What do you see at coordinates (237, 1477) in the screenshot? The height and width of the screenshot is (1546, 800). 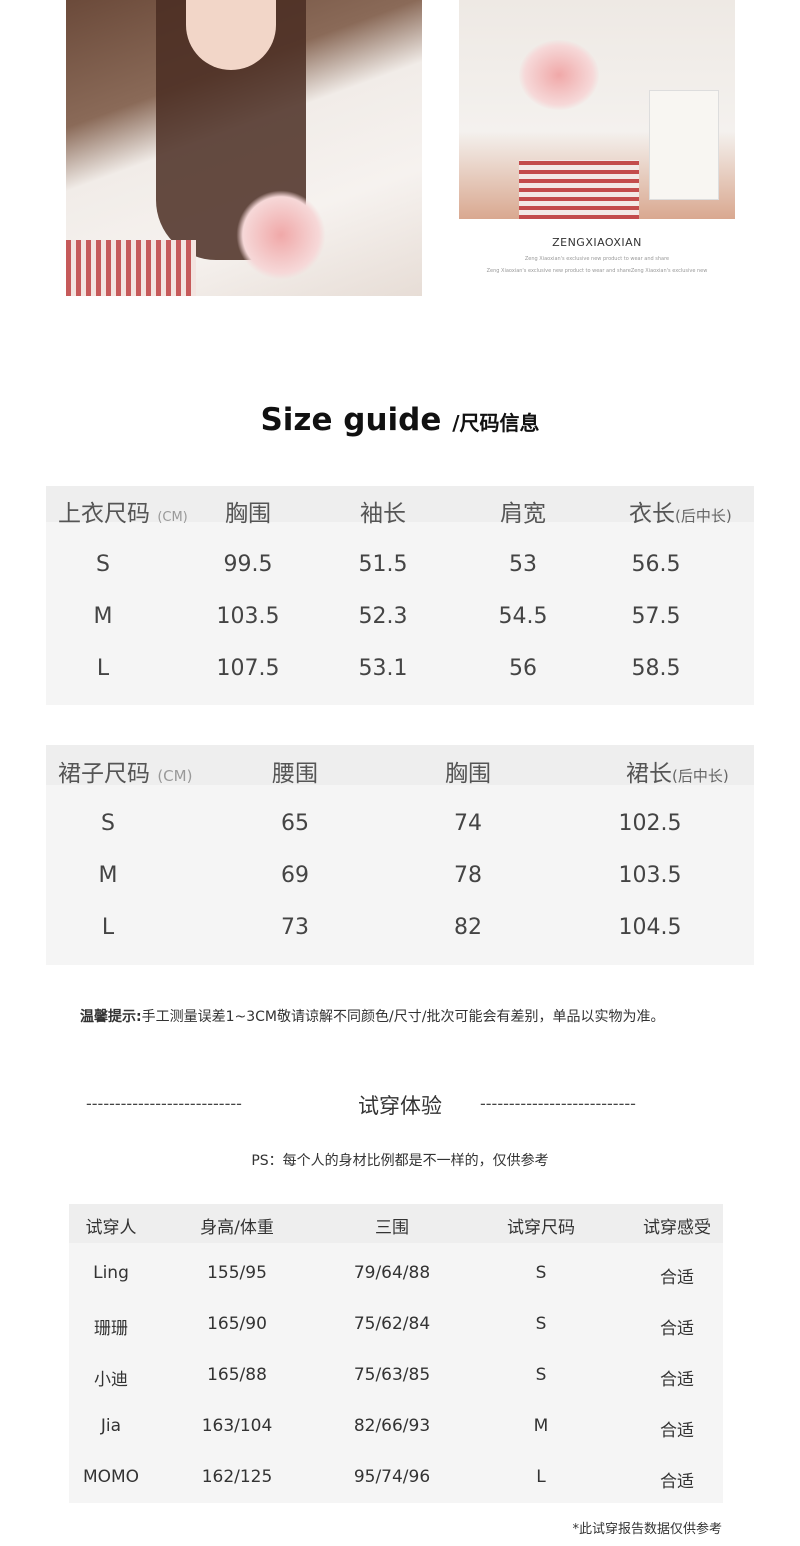 I see `table-cell: 162/125` at bounding box center [237, 1477].